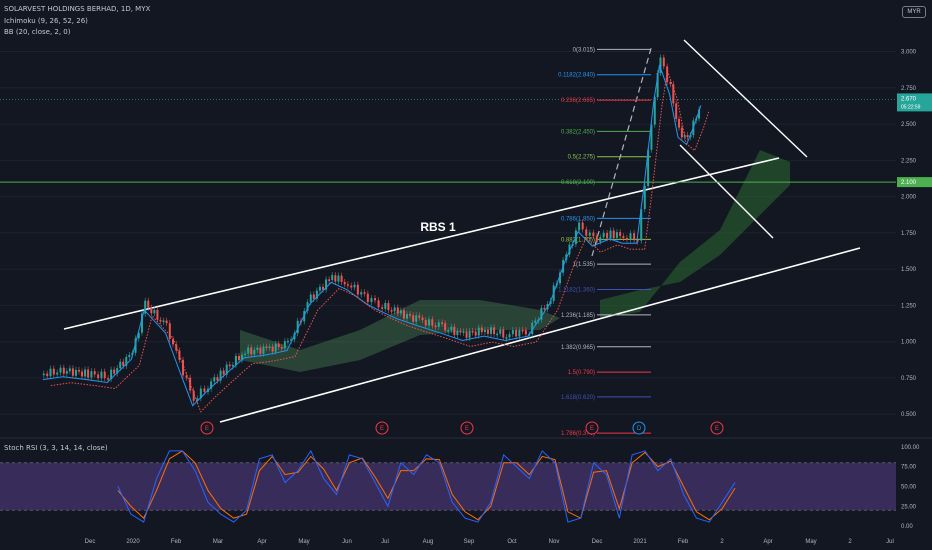 The image size is (932, 550). I want to click on time-axis-tick: Oct, so click(512, 542).